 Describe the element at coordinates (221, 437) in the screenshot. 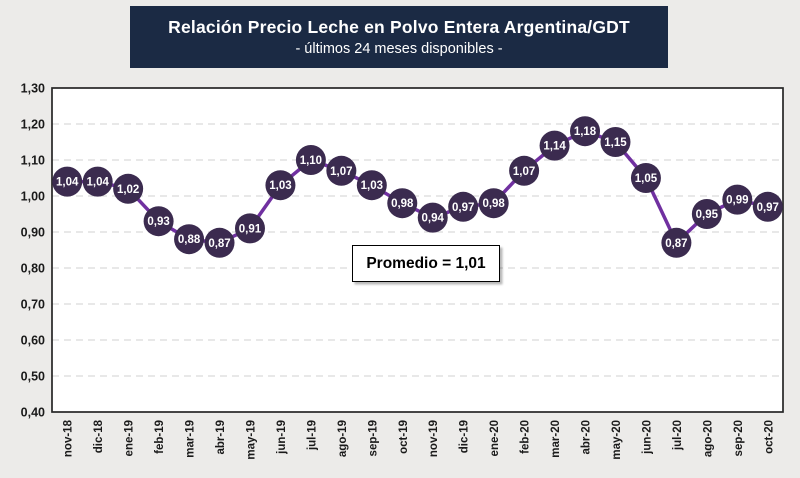

I see `x-axis-label: abr-19` at that location.